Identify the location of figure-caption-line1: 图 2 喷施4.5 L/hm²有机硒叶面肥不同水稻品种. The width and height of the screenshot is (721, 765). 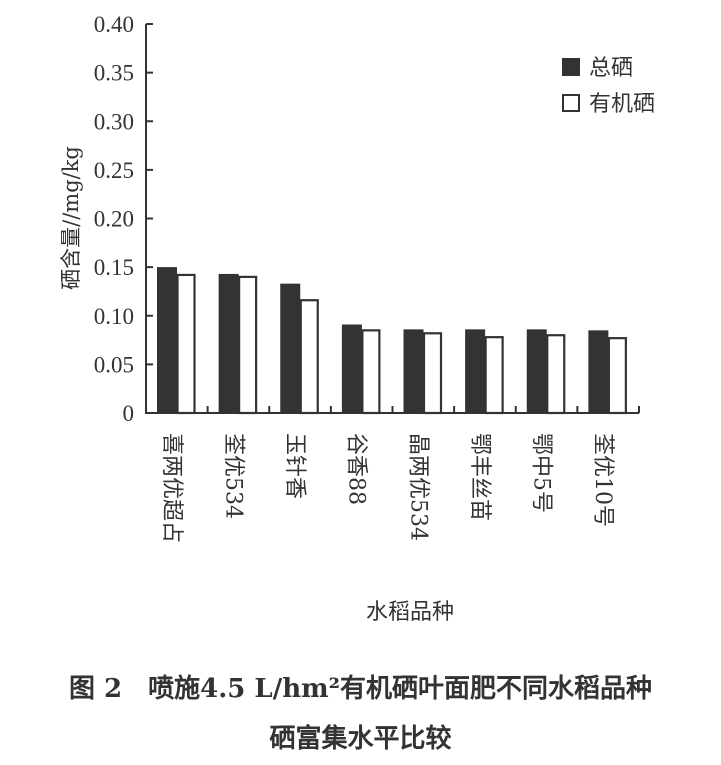
(360, 689).